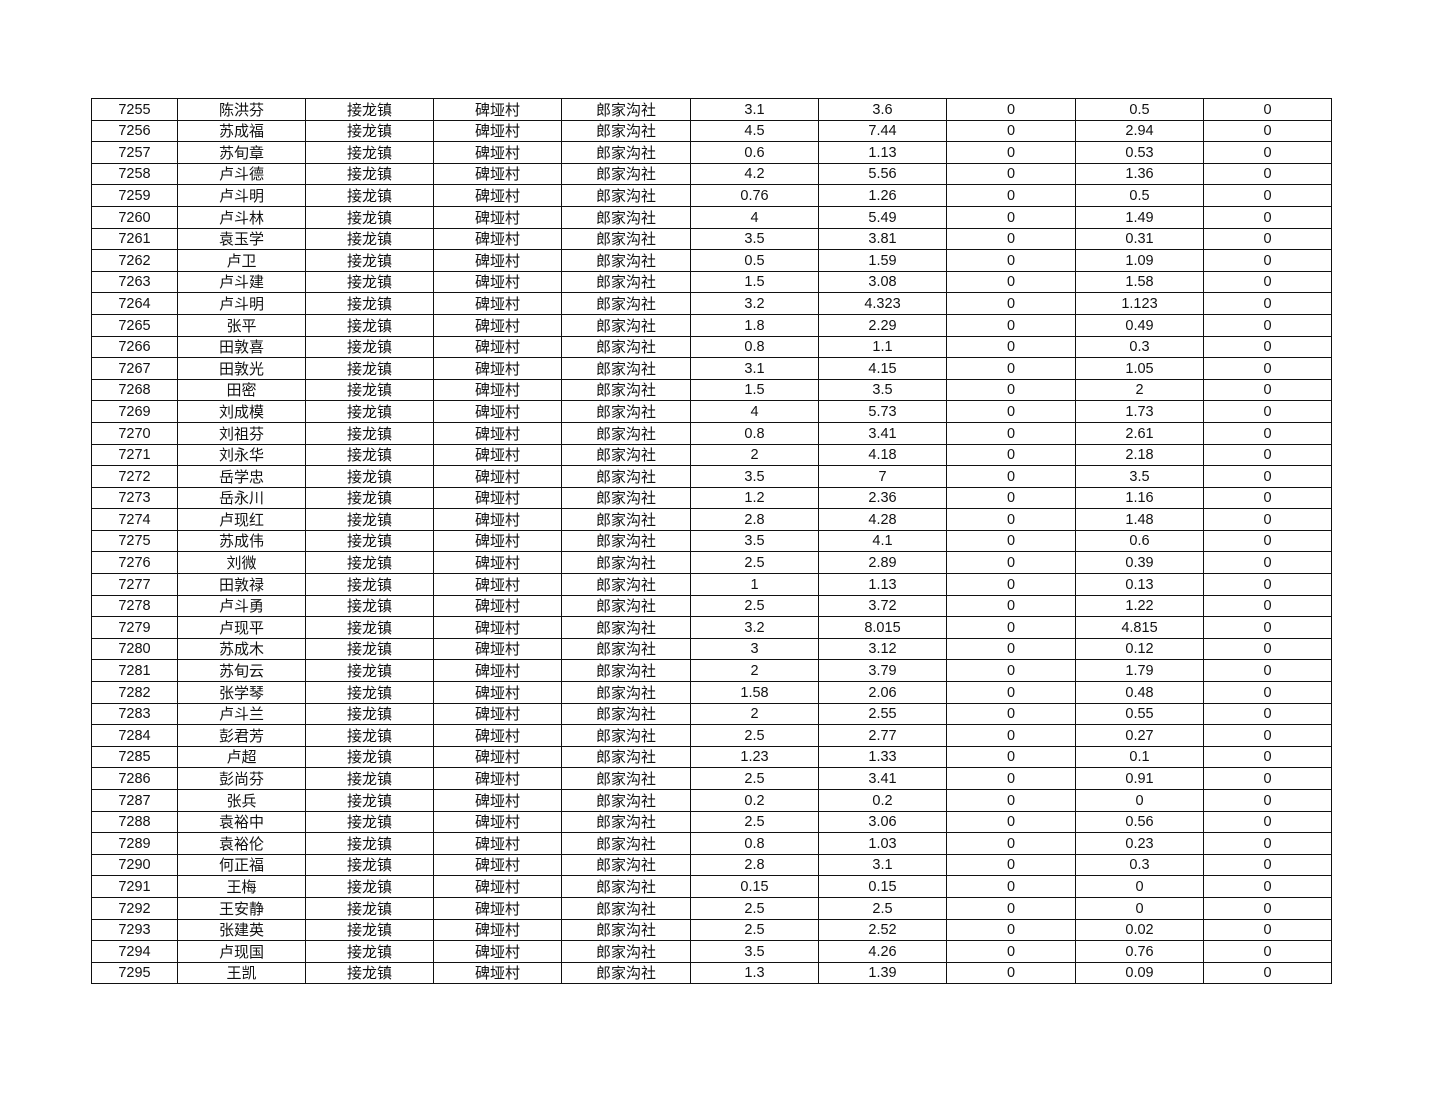 This screenshot has height=1105, width=1429. Describe the element at coordinates (241, 195) in the screenshot. I see `cell-name: 卢斗明` at that location.